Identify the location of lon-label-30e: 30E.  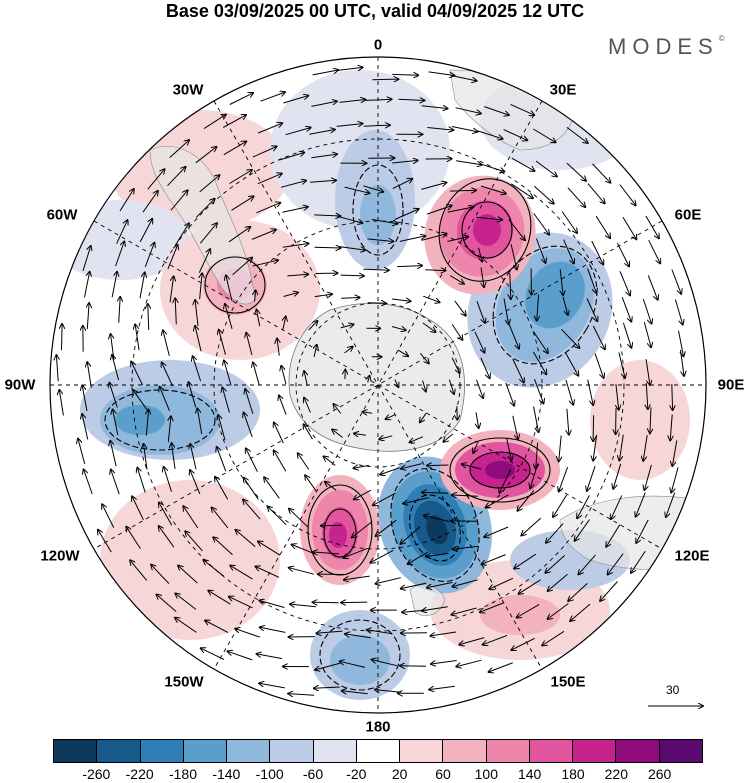
(563, 90).